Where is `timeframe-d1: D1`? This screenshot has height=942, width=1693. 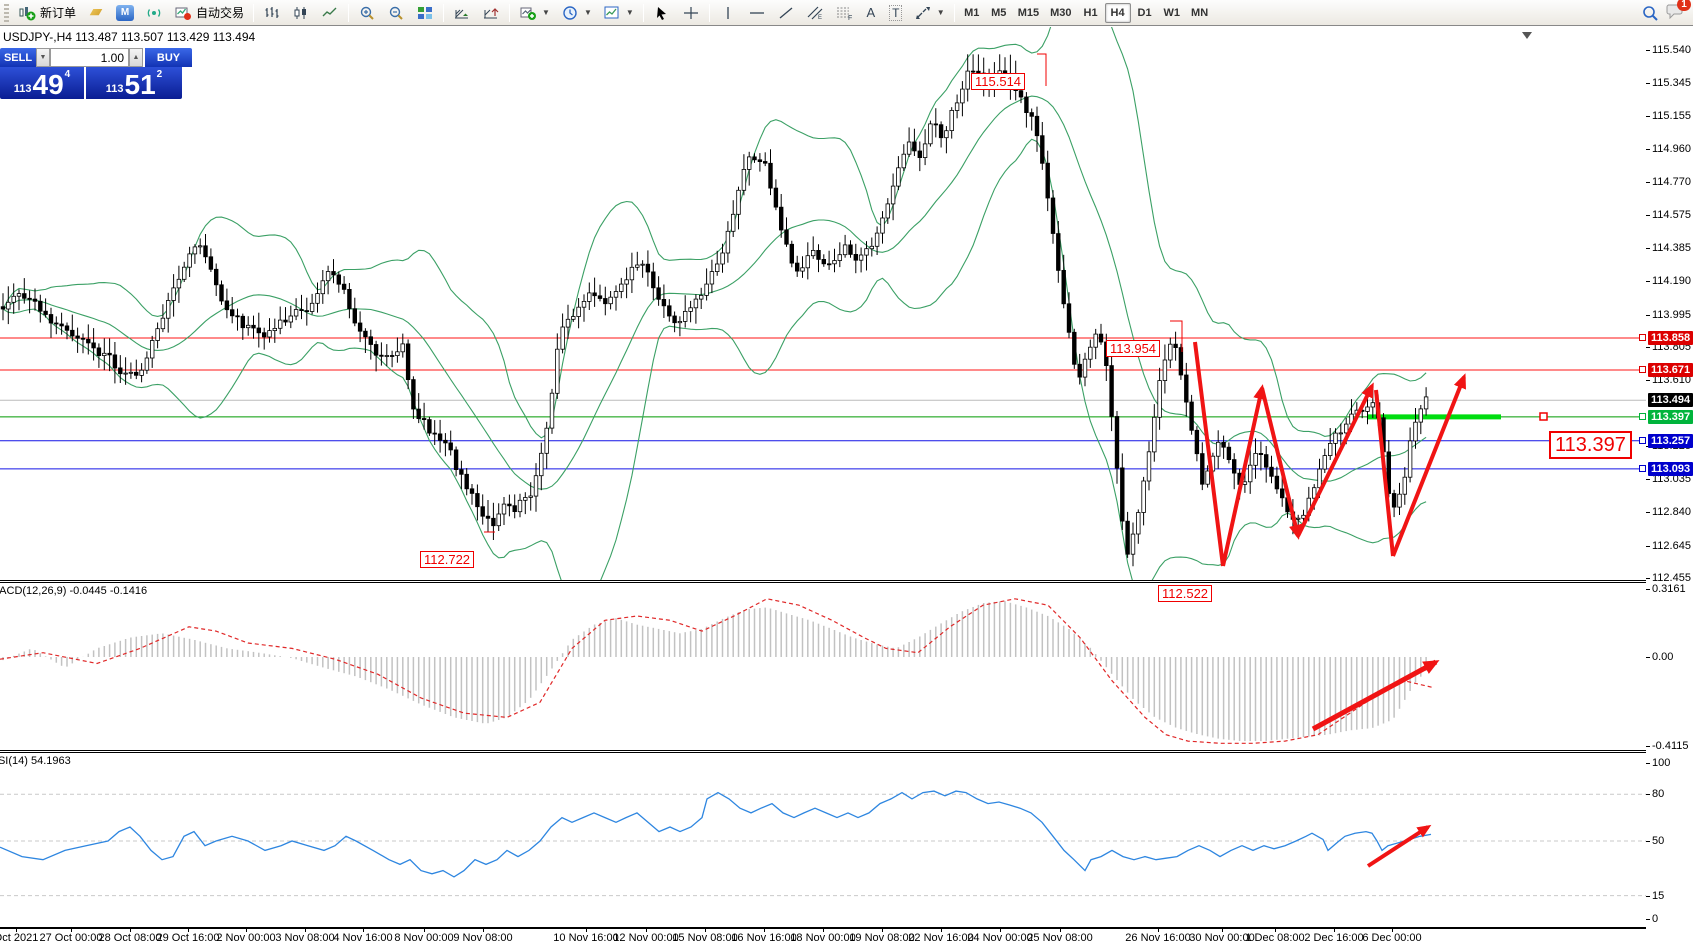
timeframe-d1: D1 is located at coordinates (1144, 12).